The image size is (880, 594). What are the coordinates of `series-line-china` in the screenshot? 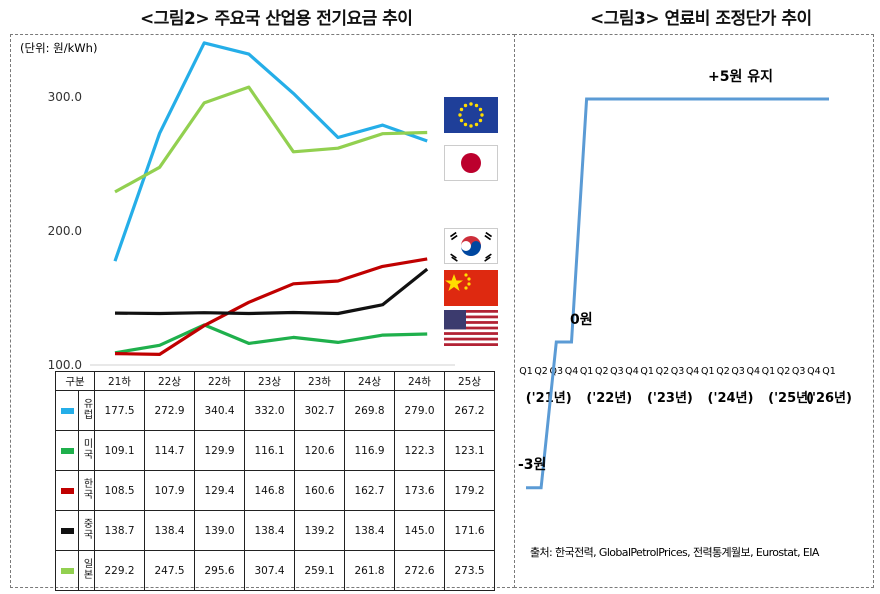 It's located at (271, 291).